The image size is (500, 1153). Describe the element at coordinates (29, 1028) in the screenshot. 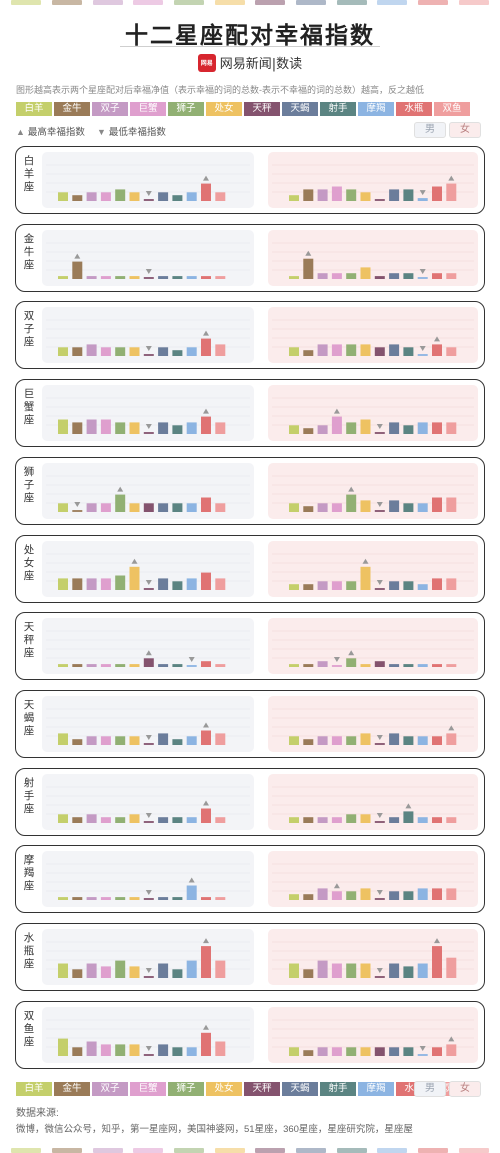

I see `sign-name: 双鱼座` at that location.